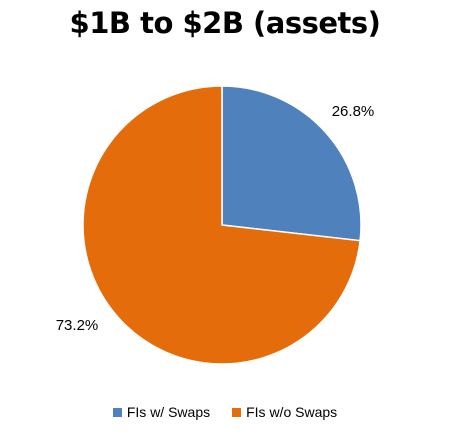 The image size is (450, 440). I want to click on legend-swatch-without-swaps, so click(237, 412).